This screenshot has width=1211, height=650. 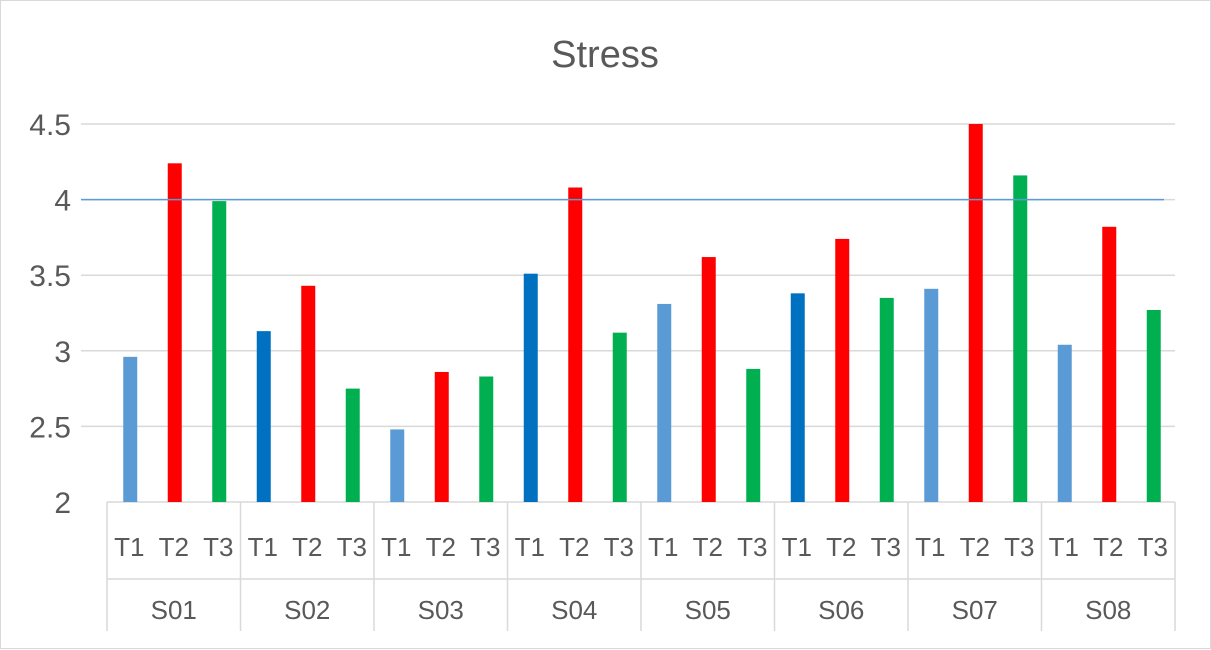 I want to click on y-tick-label: 3.5, so click(x=50, y=276).